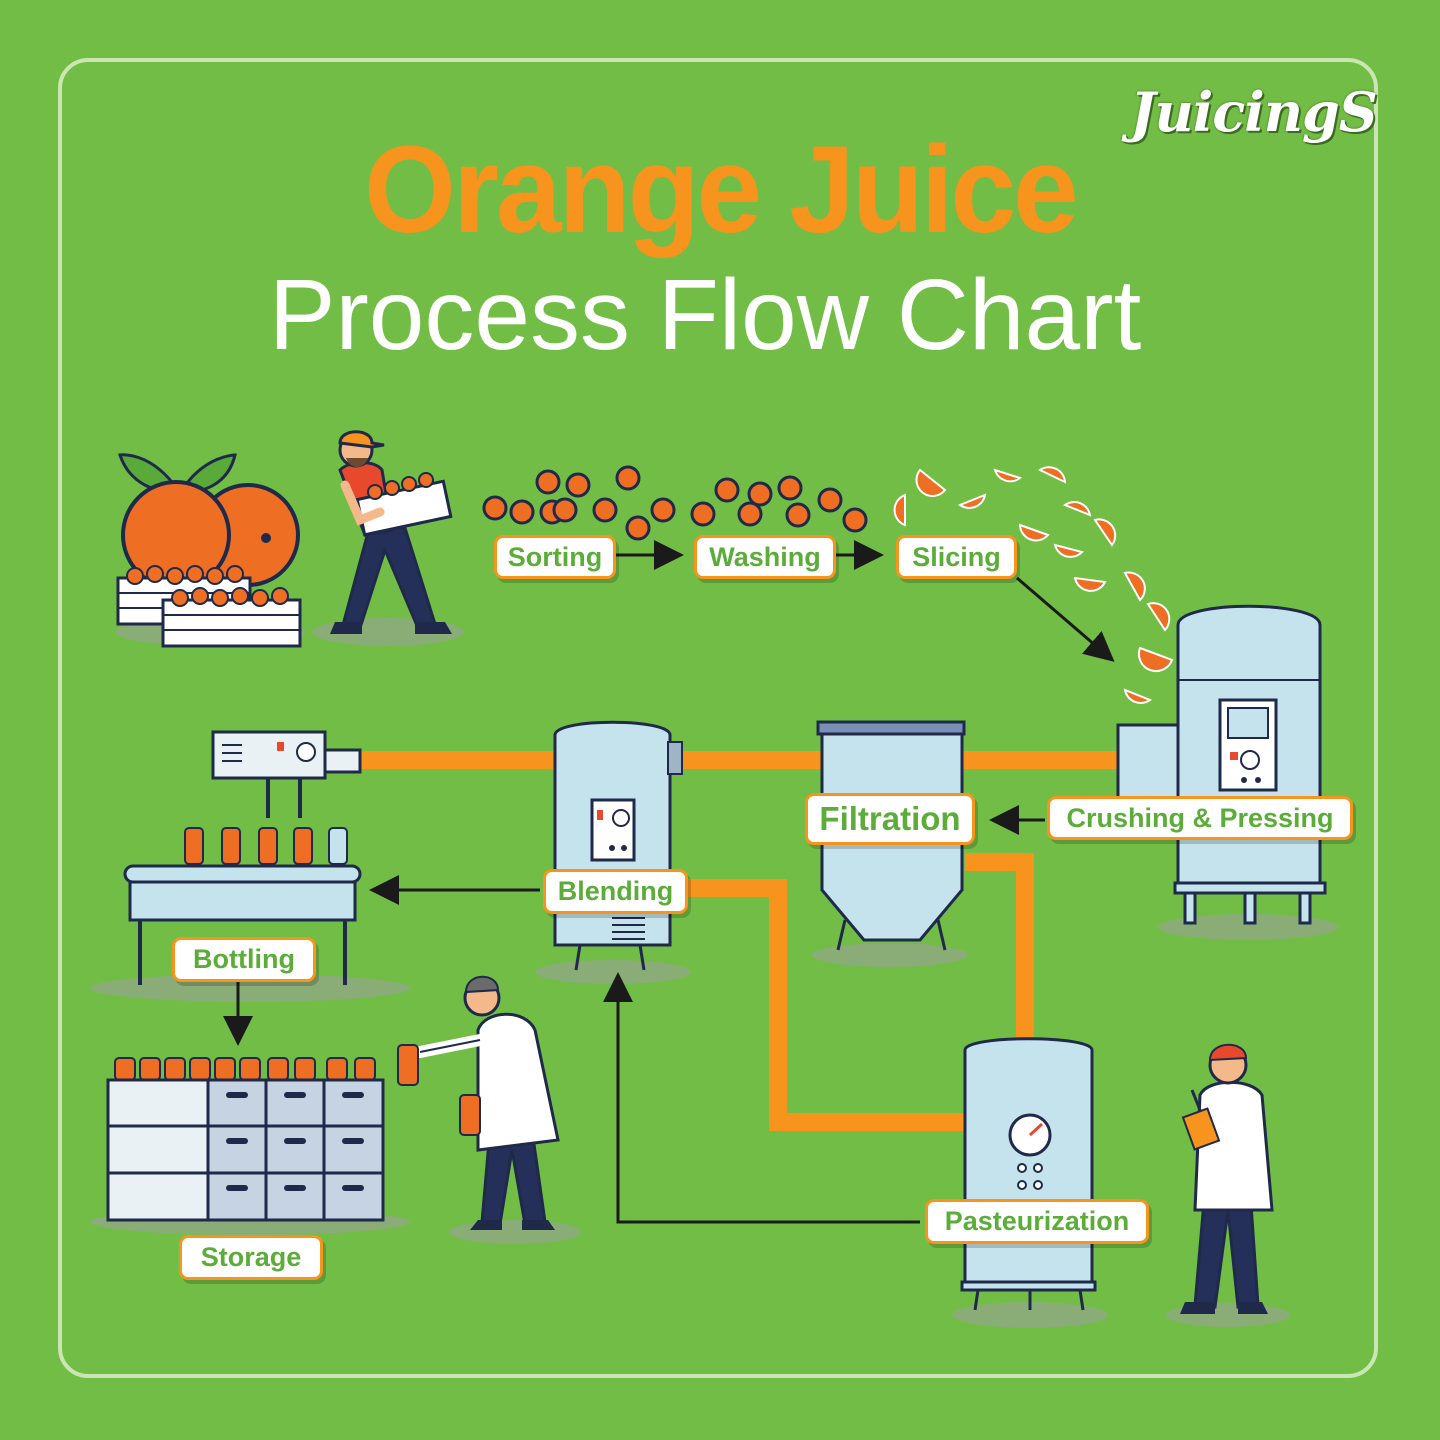 This screenshot has height=1440, width=1440. I want to click on step-label-pasteurization: Pasteurization, so click(1037, 1221).